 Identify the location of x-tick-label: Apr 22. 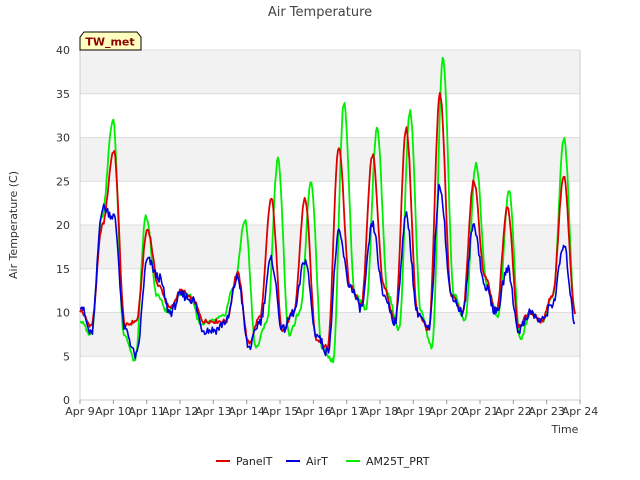
(513, 411).